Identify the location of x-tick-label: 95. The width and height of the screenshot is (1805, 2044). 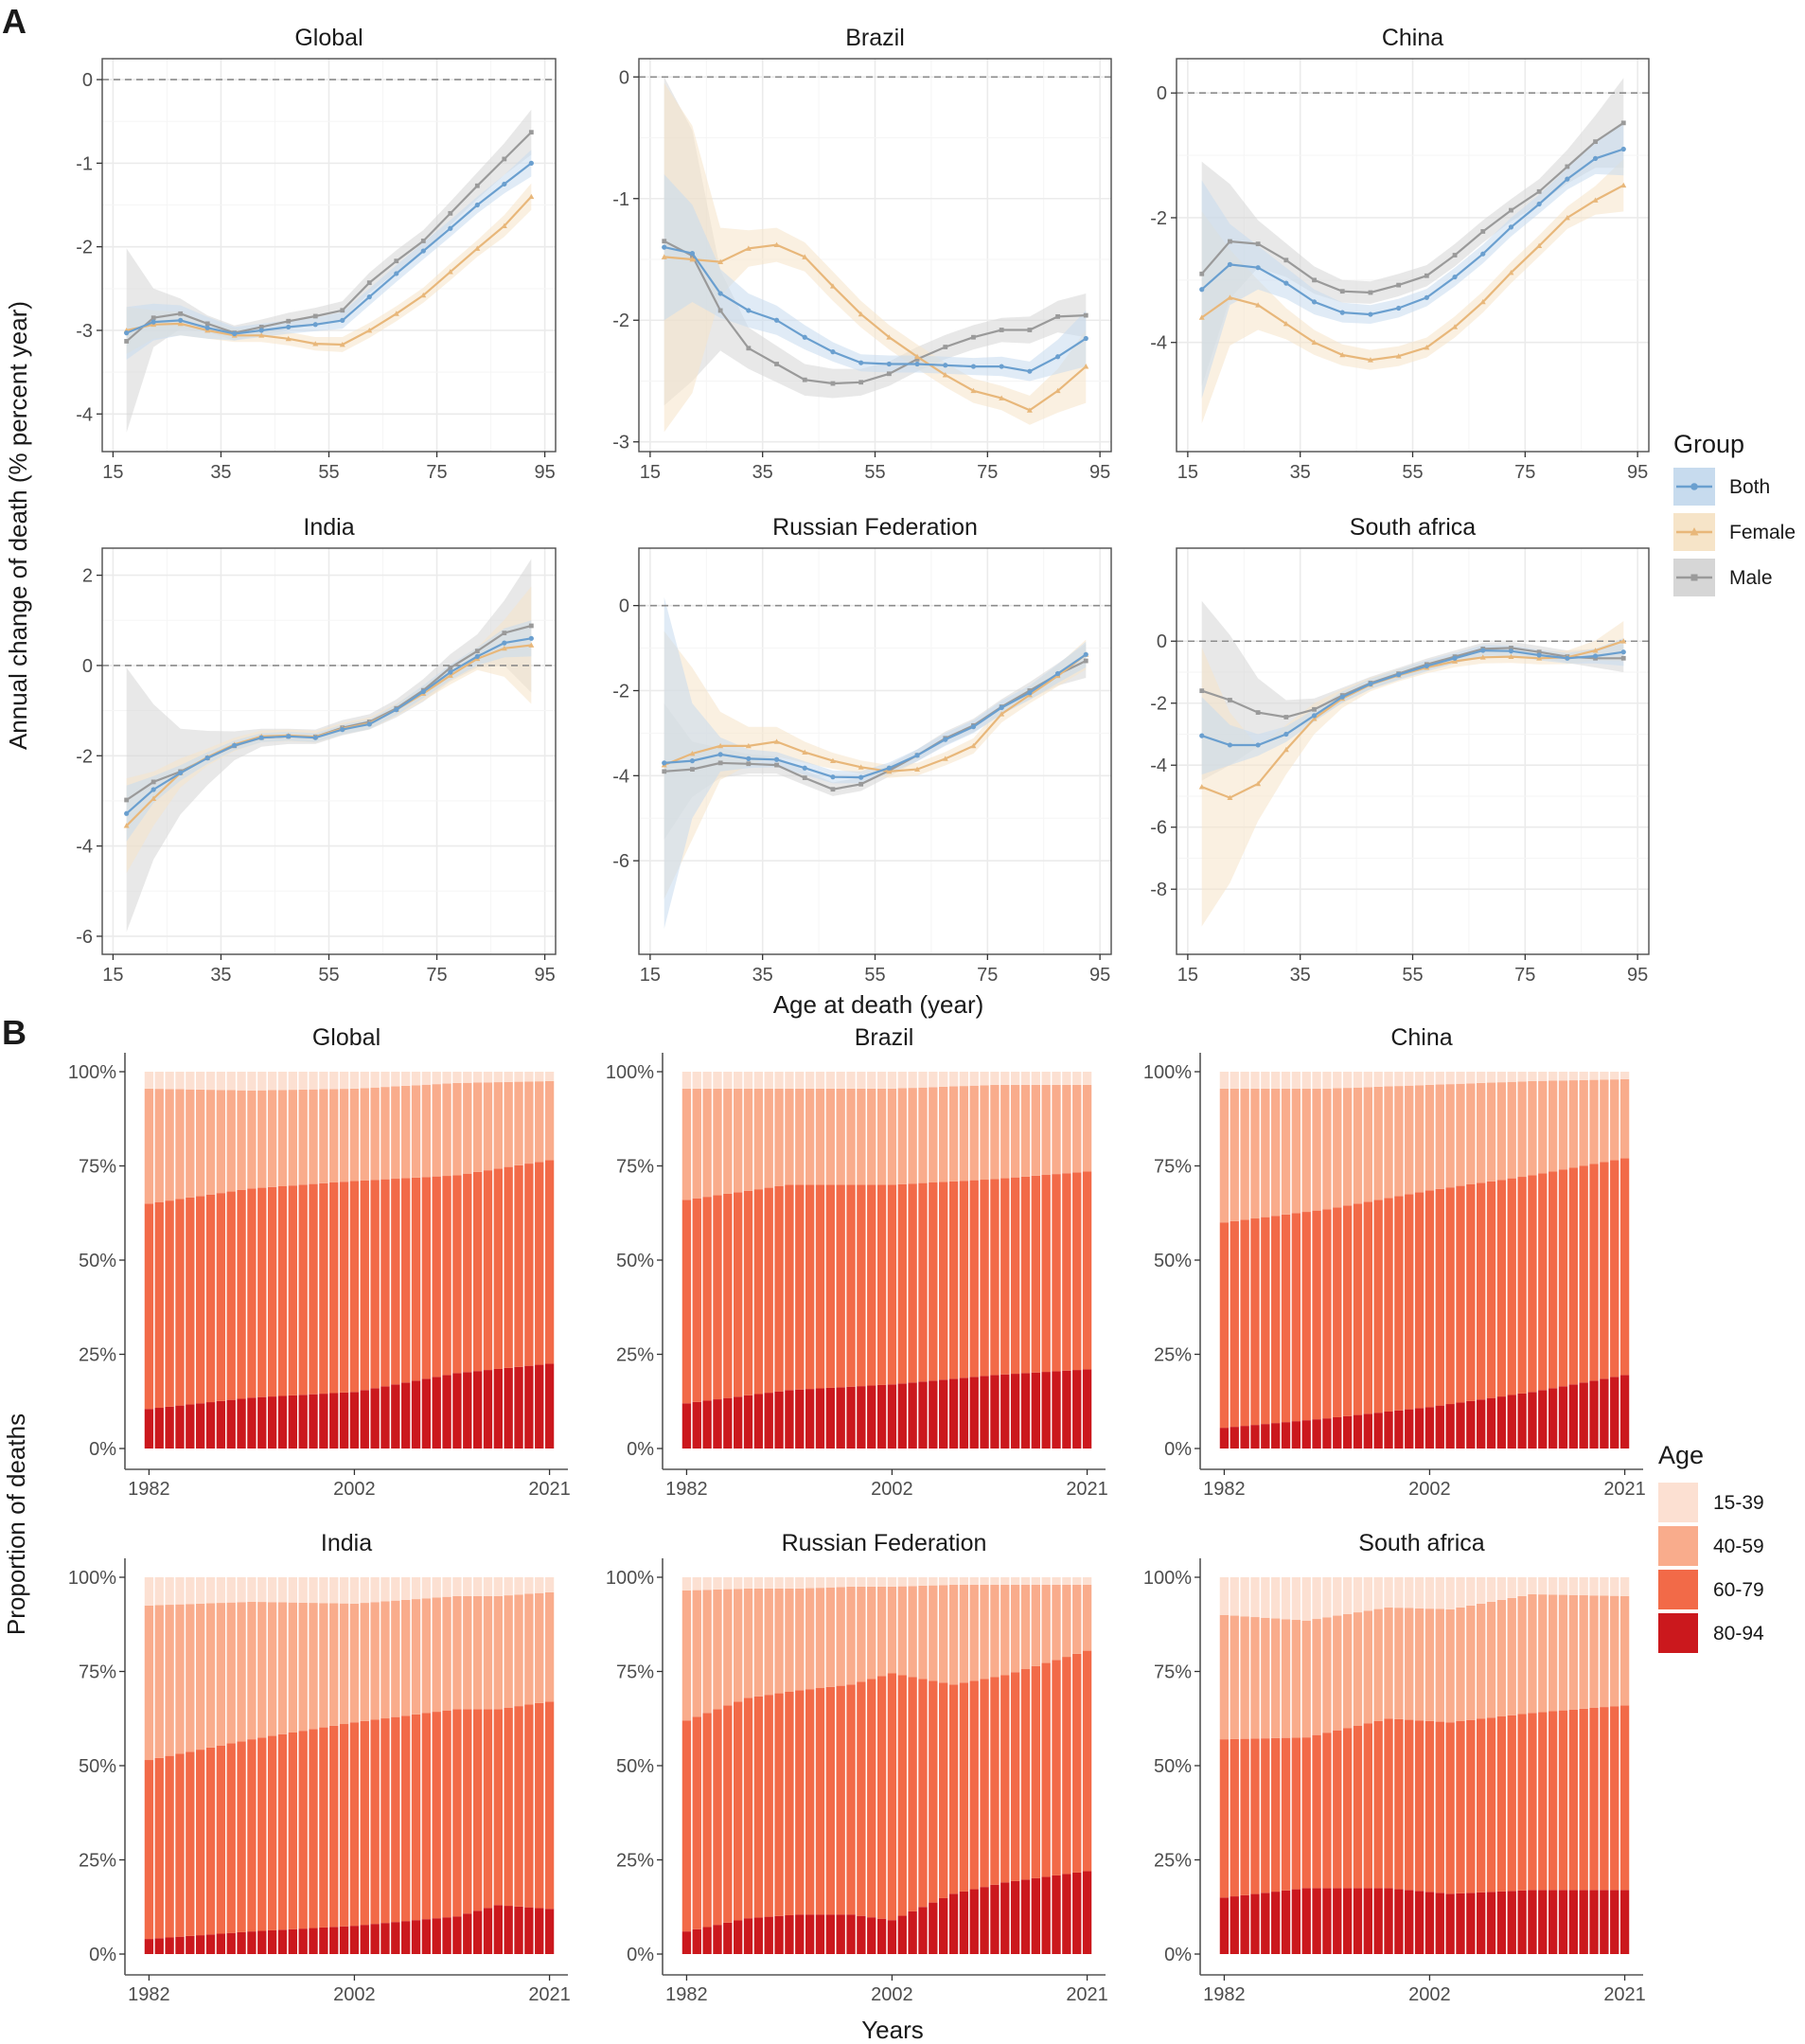
(1099, 472).